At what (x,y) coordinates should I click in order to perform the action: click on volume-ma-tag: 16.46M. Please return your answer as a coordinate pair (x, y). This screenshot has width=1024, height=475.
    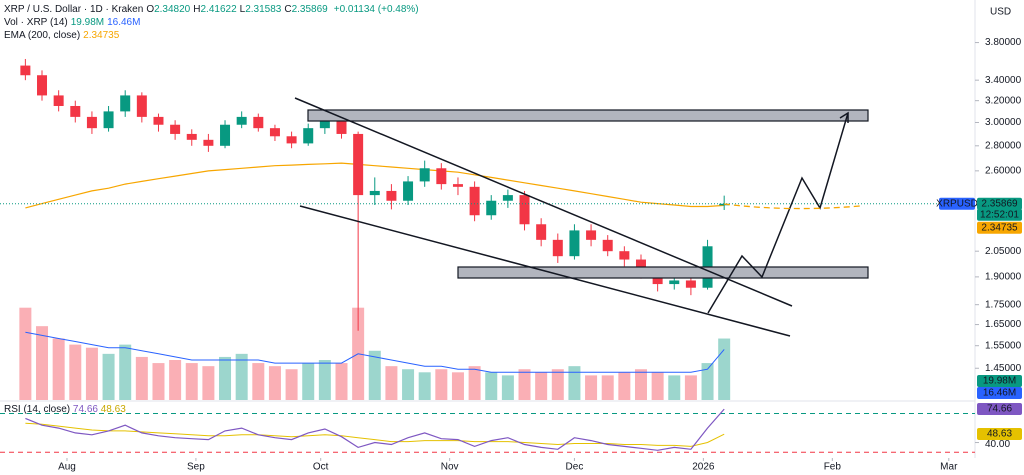
    Looking at the image, I should click on (999, 393).